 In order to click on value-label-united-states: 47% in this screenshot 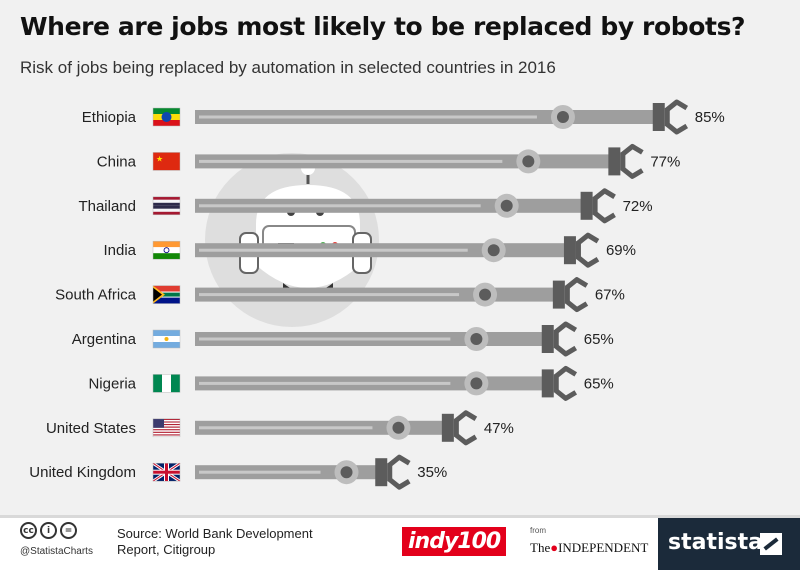, I will do `click(499, 428)`.